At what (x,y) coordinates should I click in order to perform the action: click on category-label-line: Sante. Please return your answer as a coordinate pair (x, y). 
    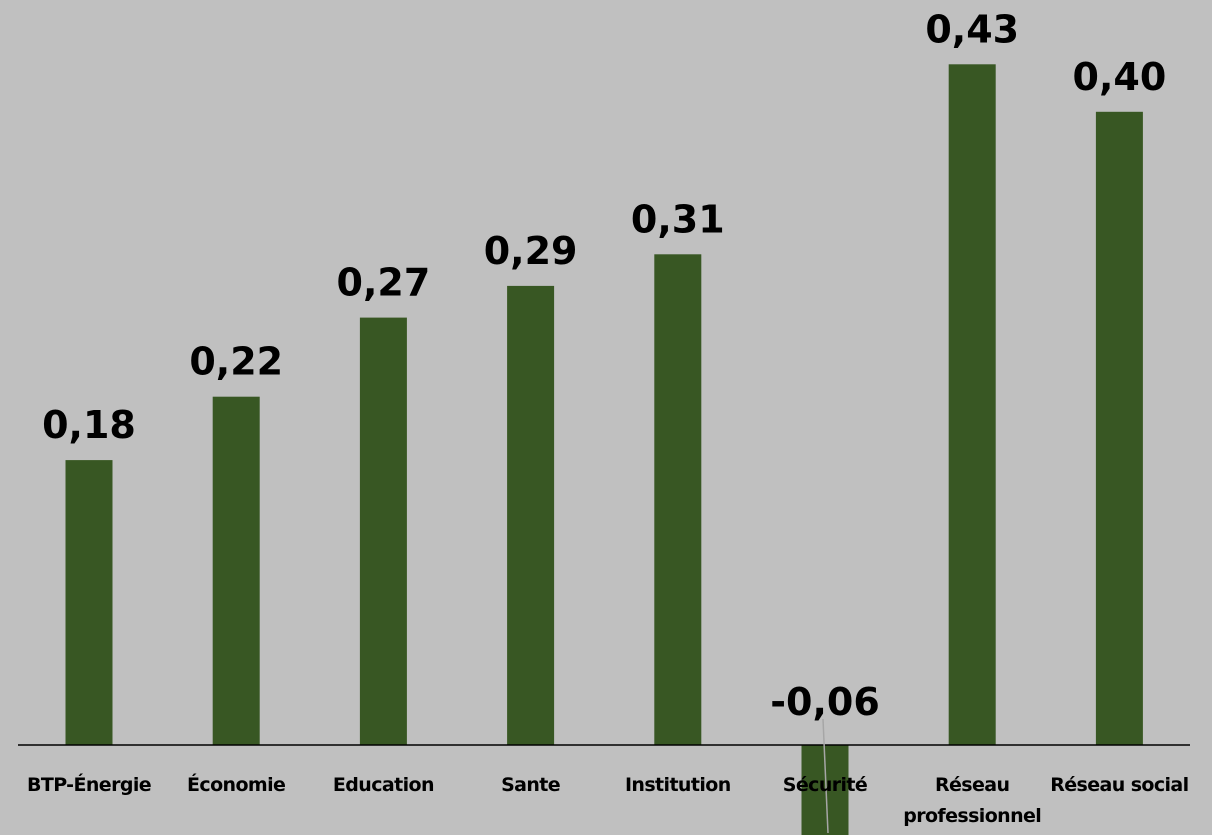
    Looking at the image, I should click on (530, 785).